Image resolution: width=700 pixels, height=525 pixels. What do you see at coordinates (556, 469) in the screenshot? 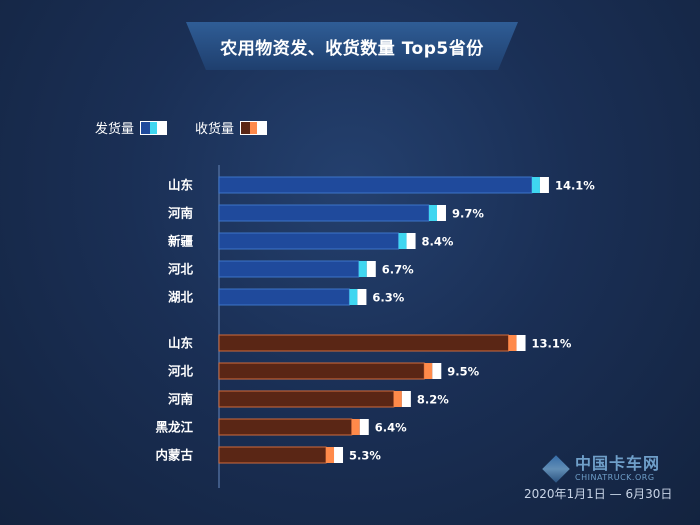
I see `logo-cube-icon` at bounding box center [556, 469].